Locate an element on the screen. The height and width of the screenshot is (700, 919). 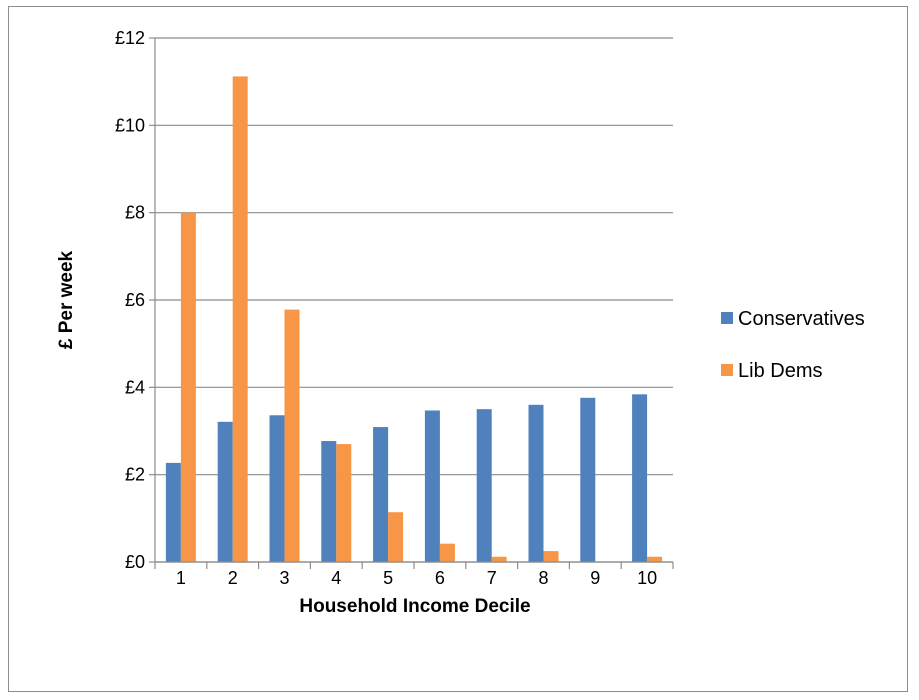
y-tick-label: £8 is located at coordinates (135, 213).